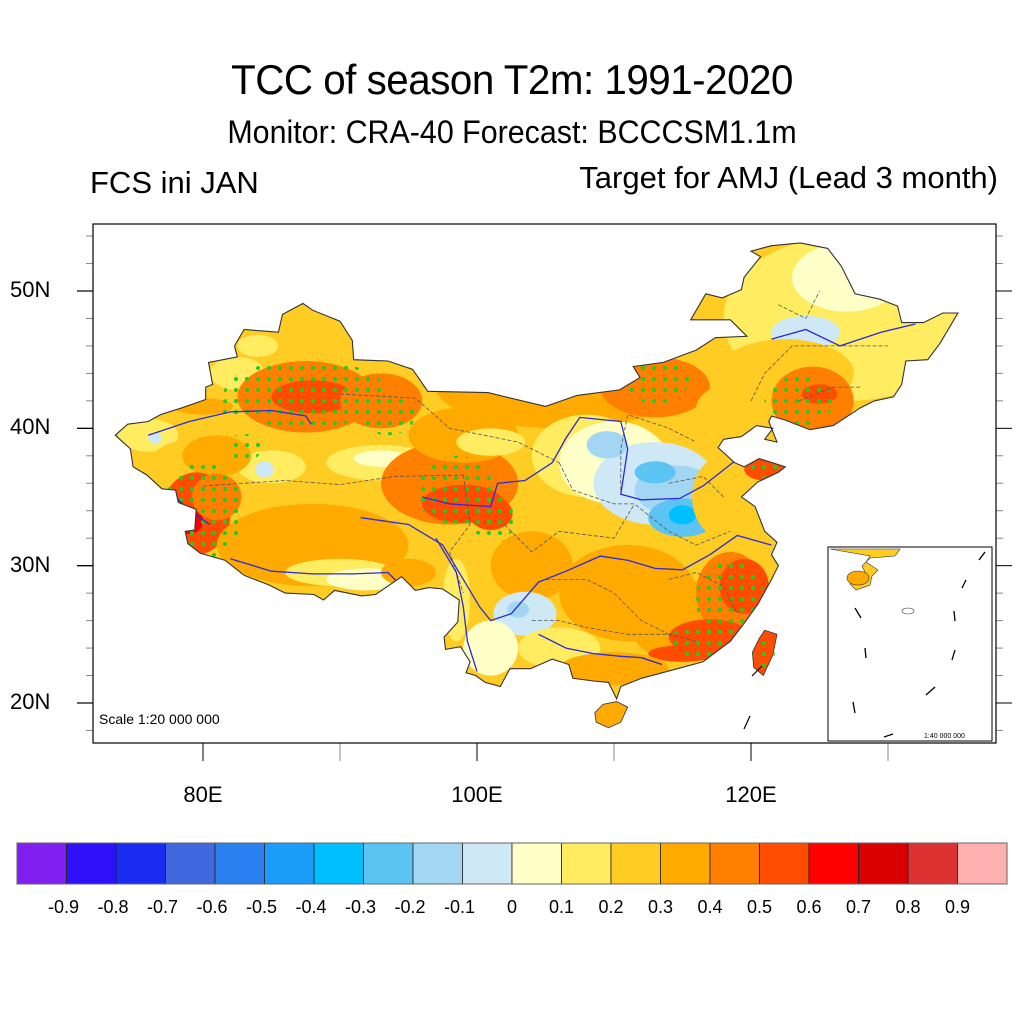 This screenshot has height=1024, width=1024. What do you see at coordinates (162, 907) in the screenshot?
I see `colorbar-label: -0.7` at bounding box center [162, 907].